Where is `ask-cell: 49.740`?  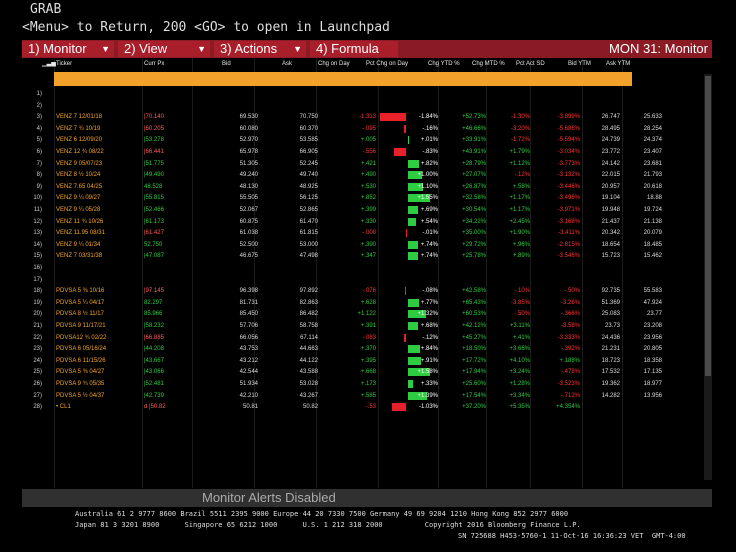 ask-cell: 49.740 is located at coordinates (308, 175).